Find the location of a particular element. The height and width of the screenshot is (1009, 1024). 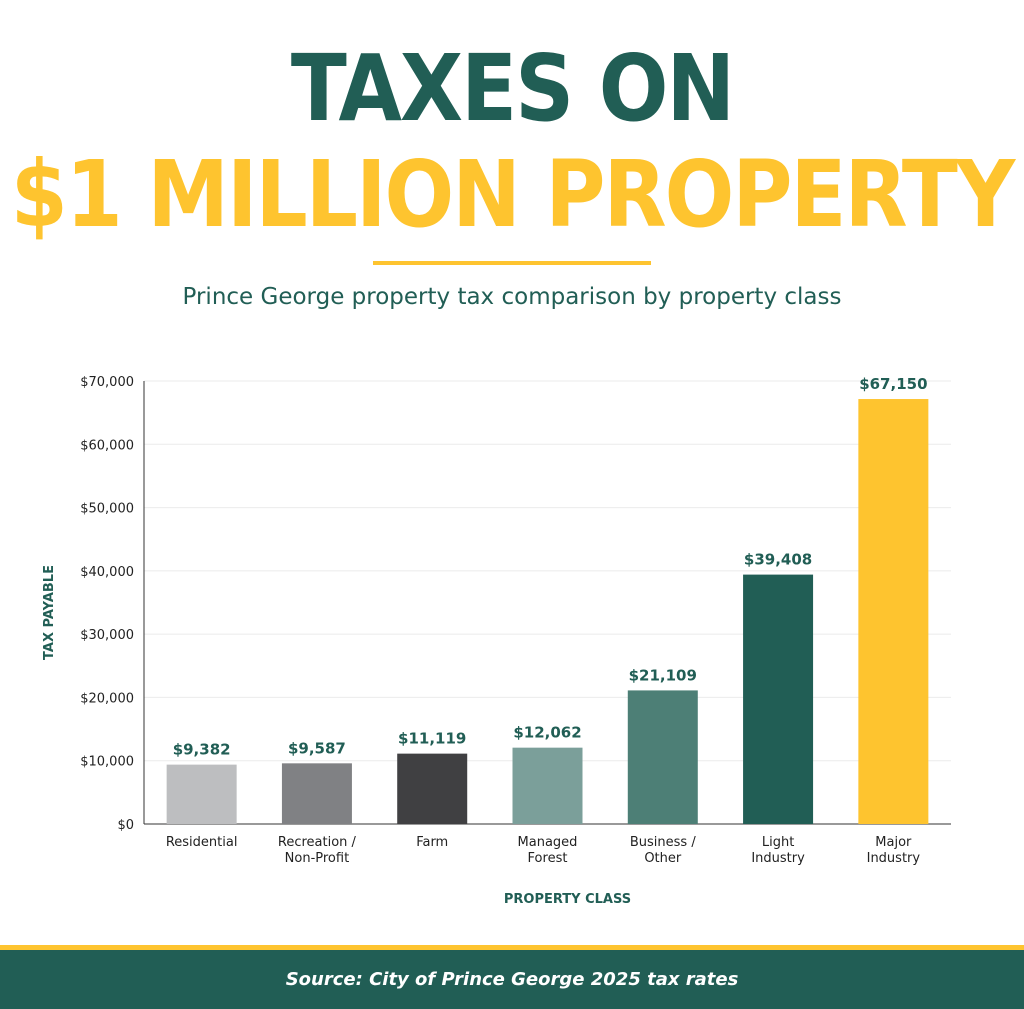

y-tick-label: $30,000 is located at coordinates (107, 635).